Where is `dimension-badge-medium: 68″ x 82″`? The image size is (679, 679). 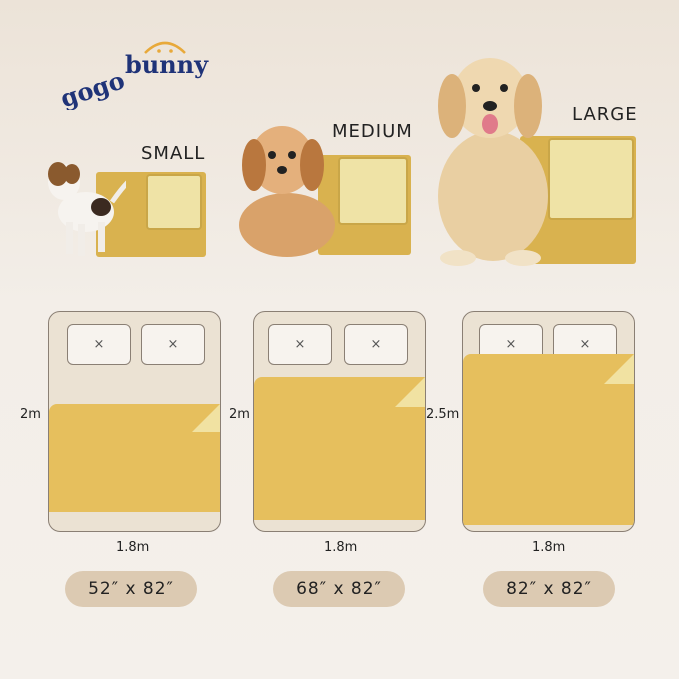 dimension-badge-medium: 68″ x 82″ is located at coordinates (339, 589).